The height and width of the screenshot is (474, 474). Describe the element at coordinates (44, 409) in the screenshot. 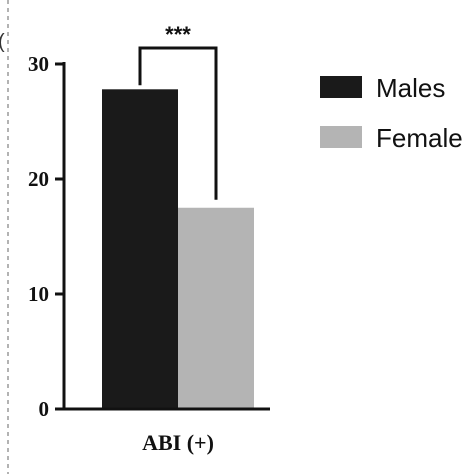

I see `y-tick-label: 0` at that location.